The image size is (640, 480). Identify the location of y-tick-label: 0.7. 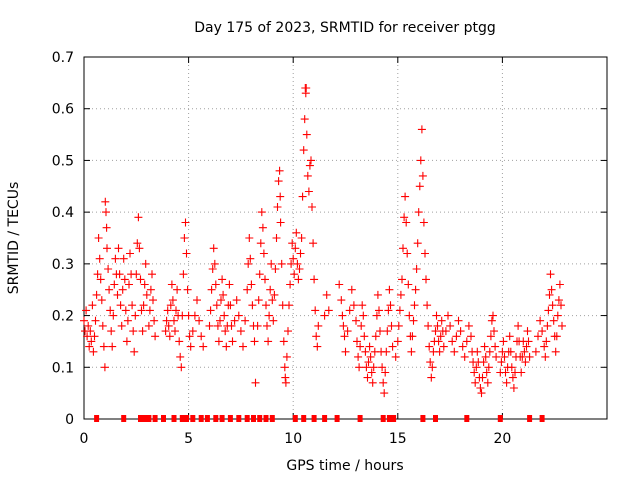
(63, 58).